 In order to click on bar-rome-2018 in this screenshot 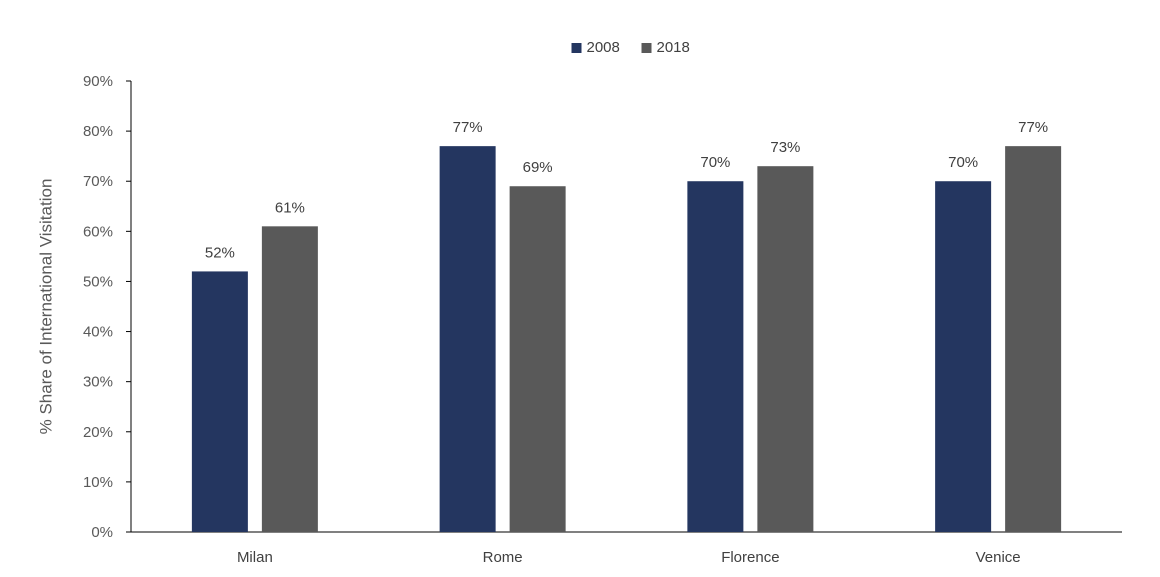, I will do `click(537, 359)`.